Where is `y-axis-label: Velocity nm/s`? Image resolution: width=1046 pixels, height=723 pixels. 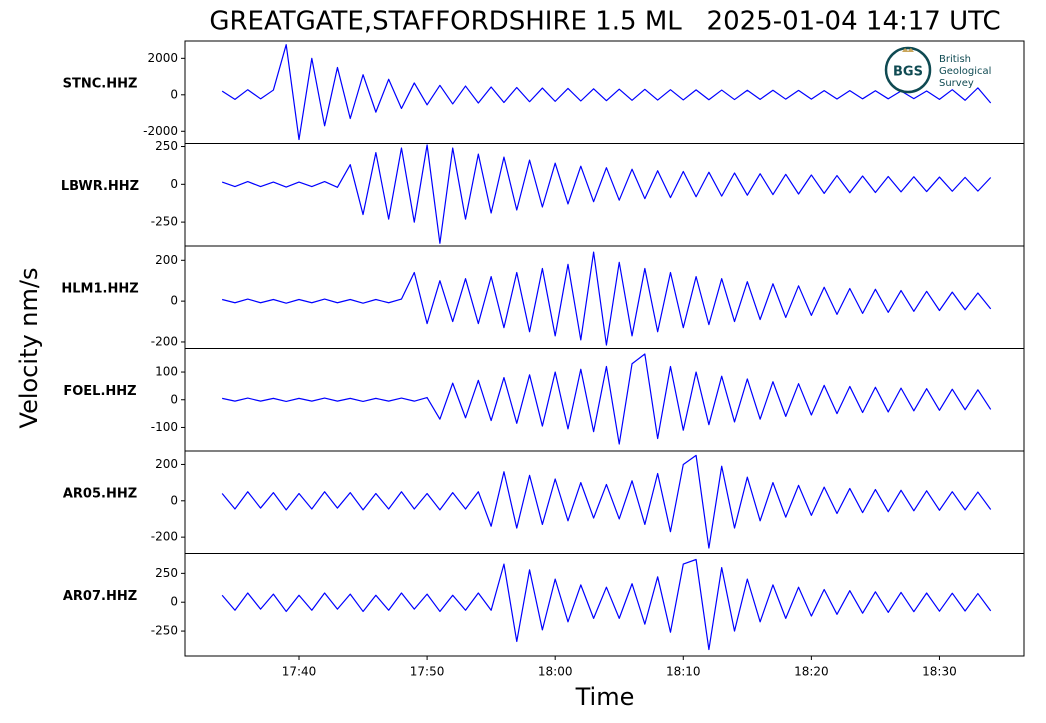 y-axis-label: Velocity nm/s is located at coordinates (29, 348).